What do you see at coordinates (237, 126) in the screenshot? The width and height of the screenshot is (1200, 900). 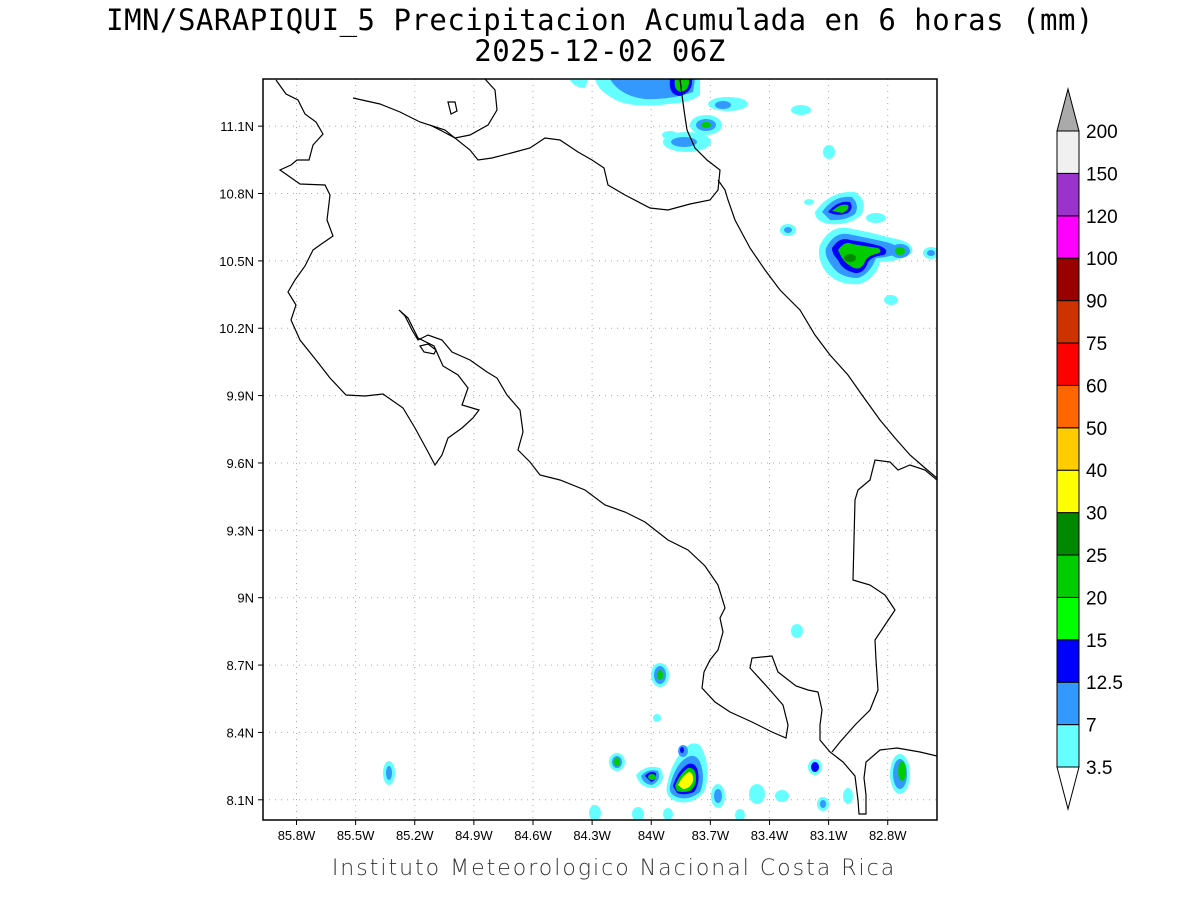 I see `lat-tick-label: 11.1N` at bounding box center [237, 126].